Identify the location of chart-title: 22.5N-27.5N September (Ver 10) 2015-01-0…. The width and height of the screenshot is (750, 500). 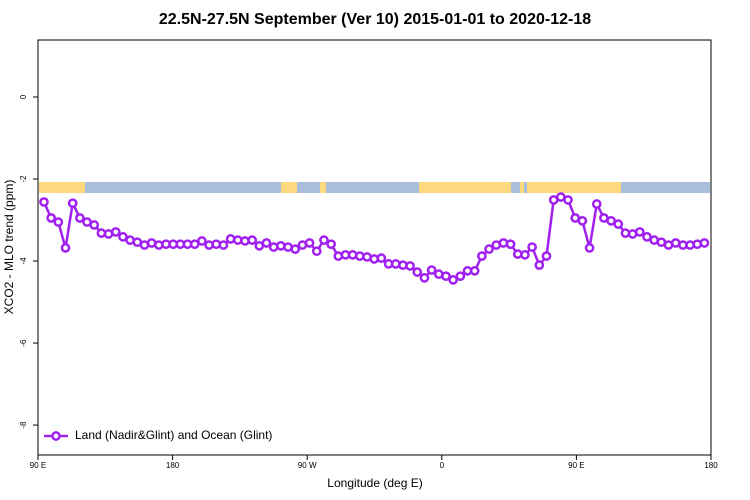
(375, 19).